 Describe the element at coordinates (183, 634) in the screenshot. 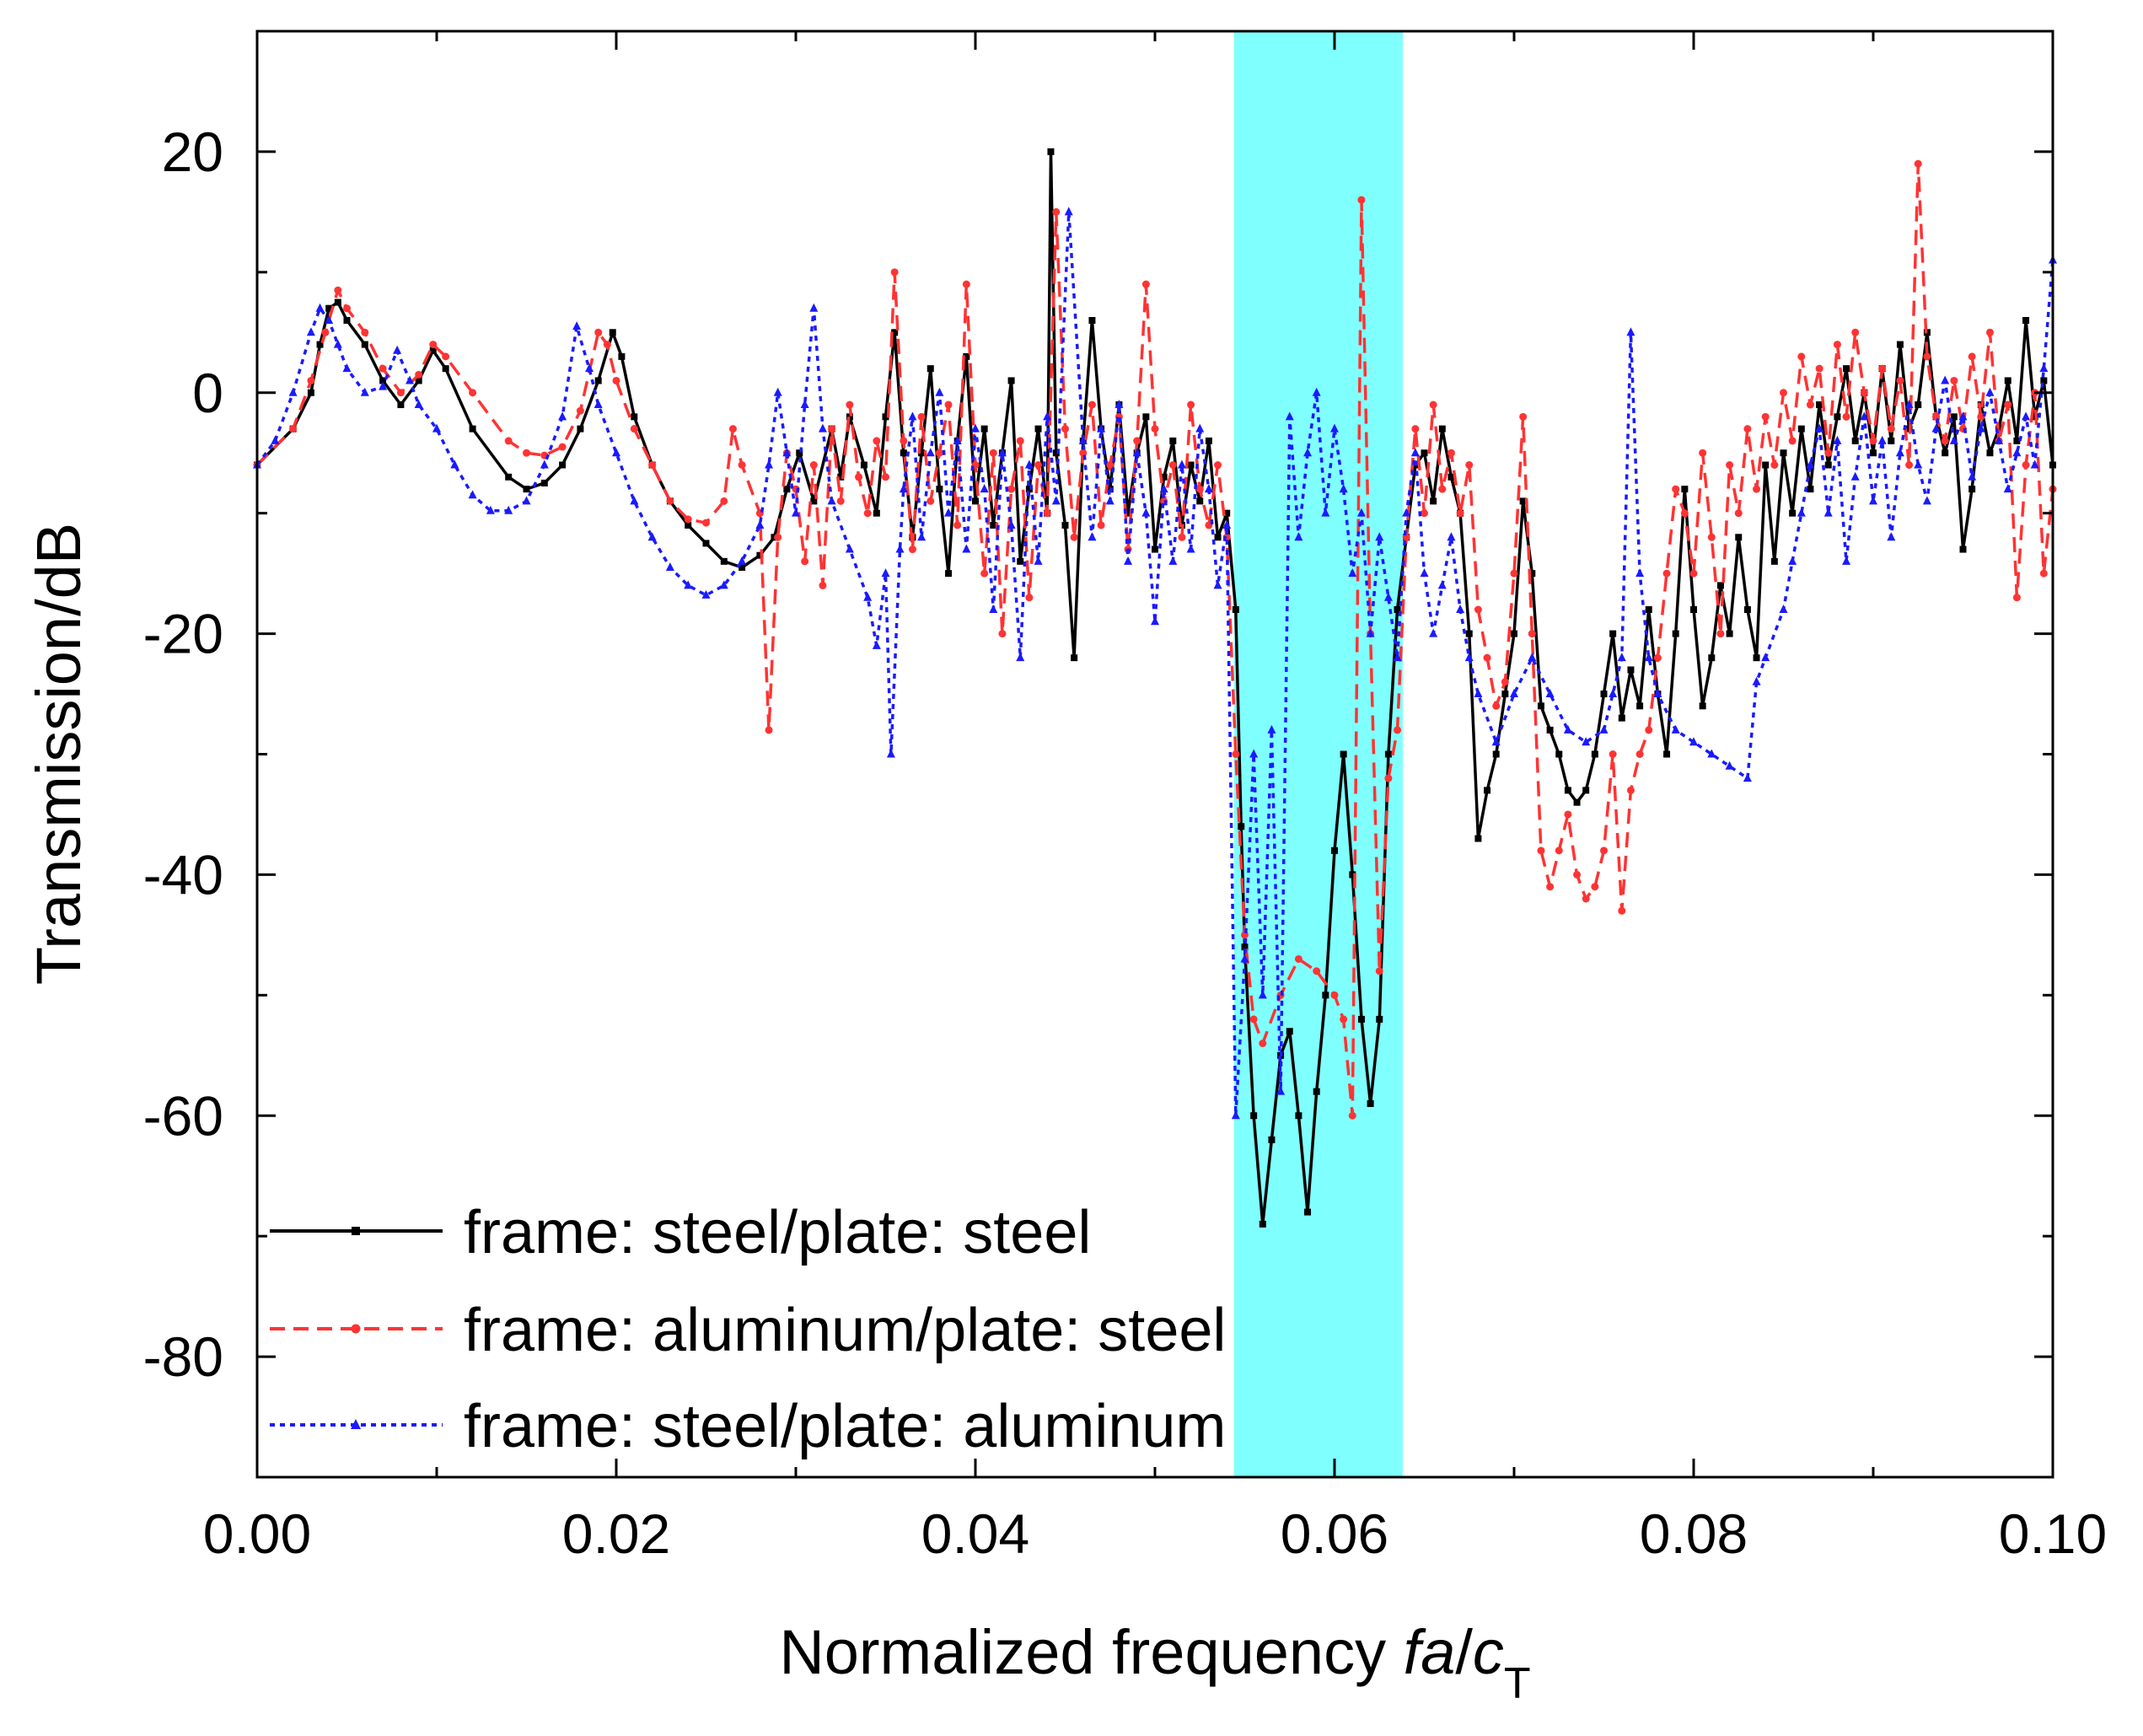

I see `y-tick-label: -20` at that location.